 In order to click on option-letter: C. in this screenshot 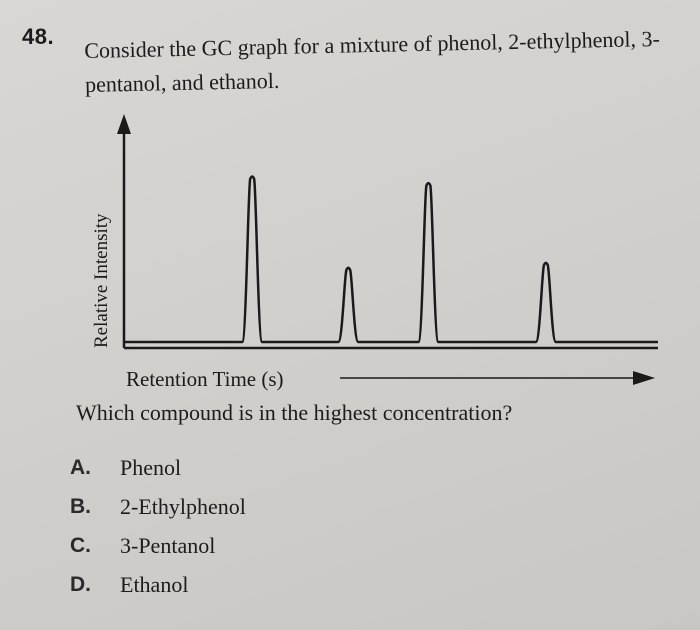, I will do `click(80, 545)`.